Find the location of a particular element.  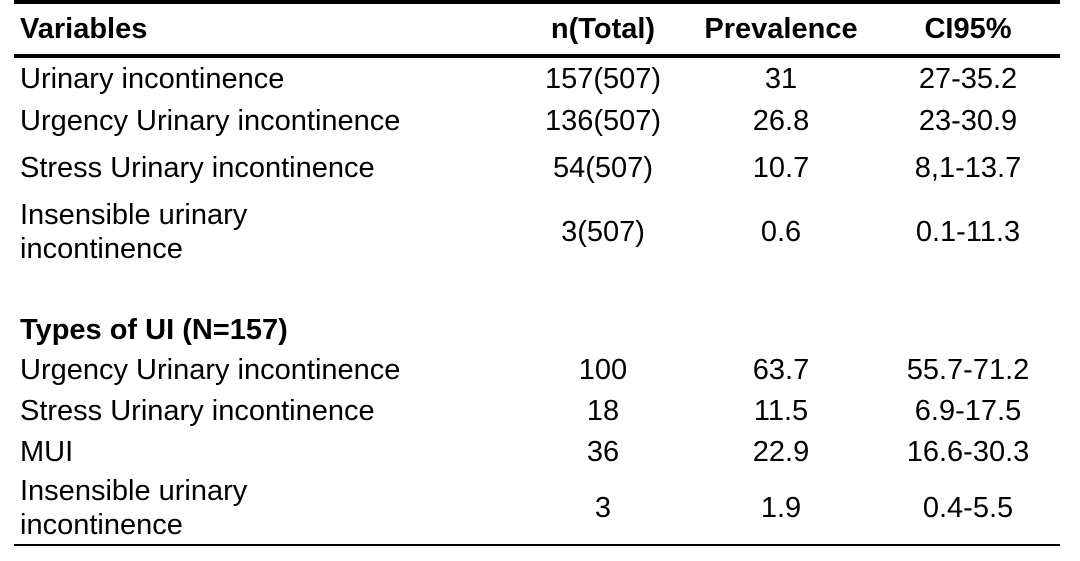

row-ci95: 0.4-5.5 is located at coordinates (968, 508).